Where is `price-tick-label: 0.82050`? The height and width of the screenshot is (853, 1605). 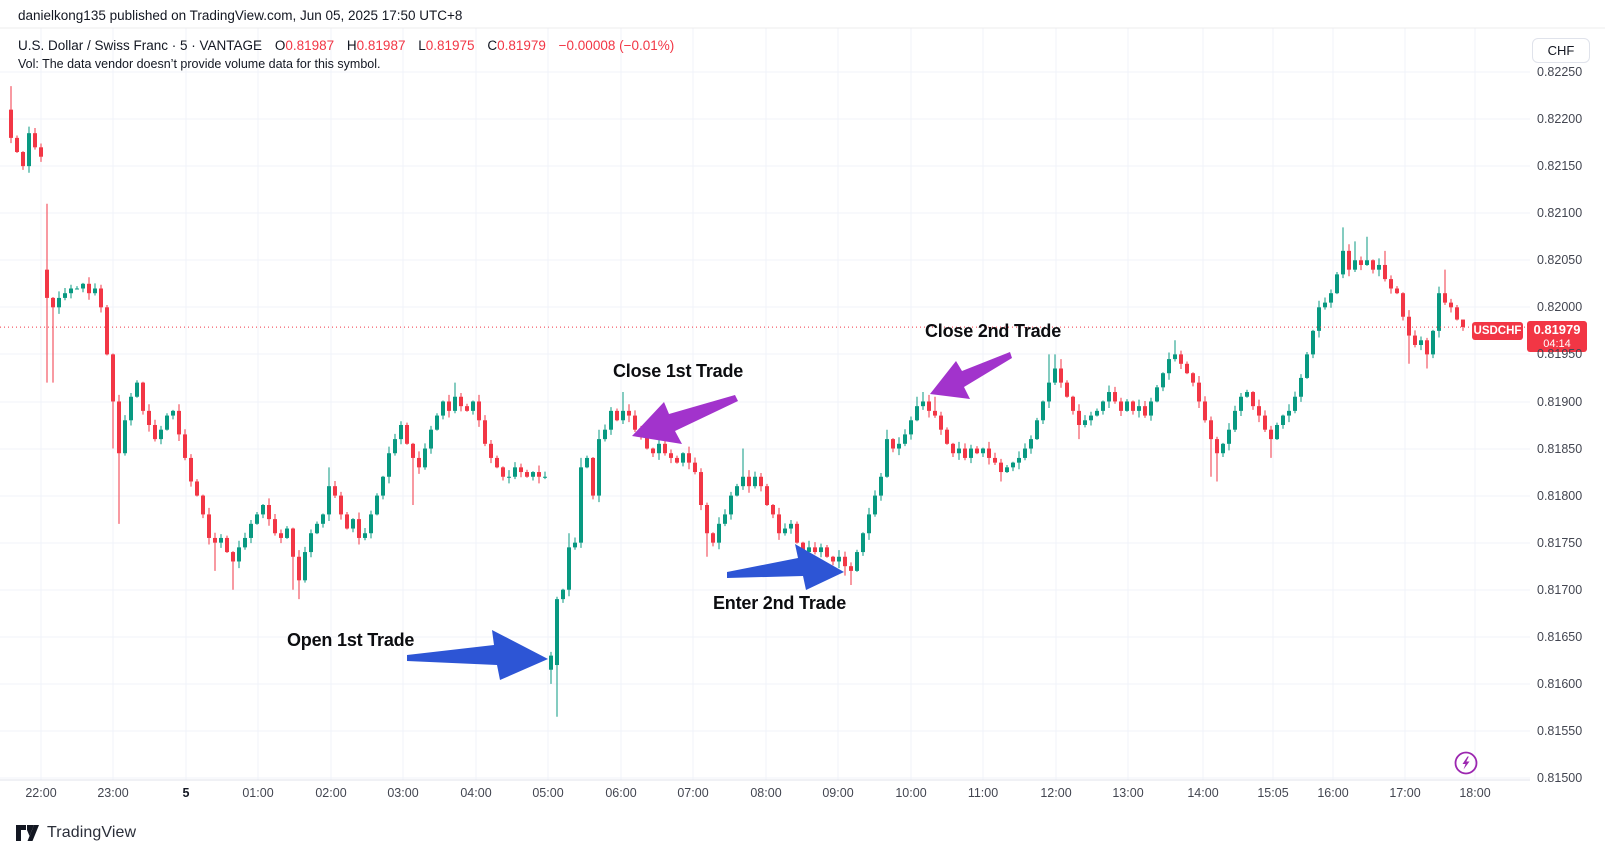 price-tick-label: 0.82050 is located at coordinates (1560, 260).